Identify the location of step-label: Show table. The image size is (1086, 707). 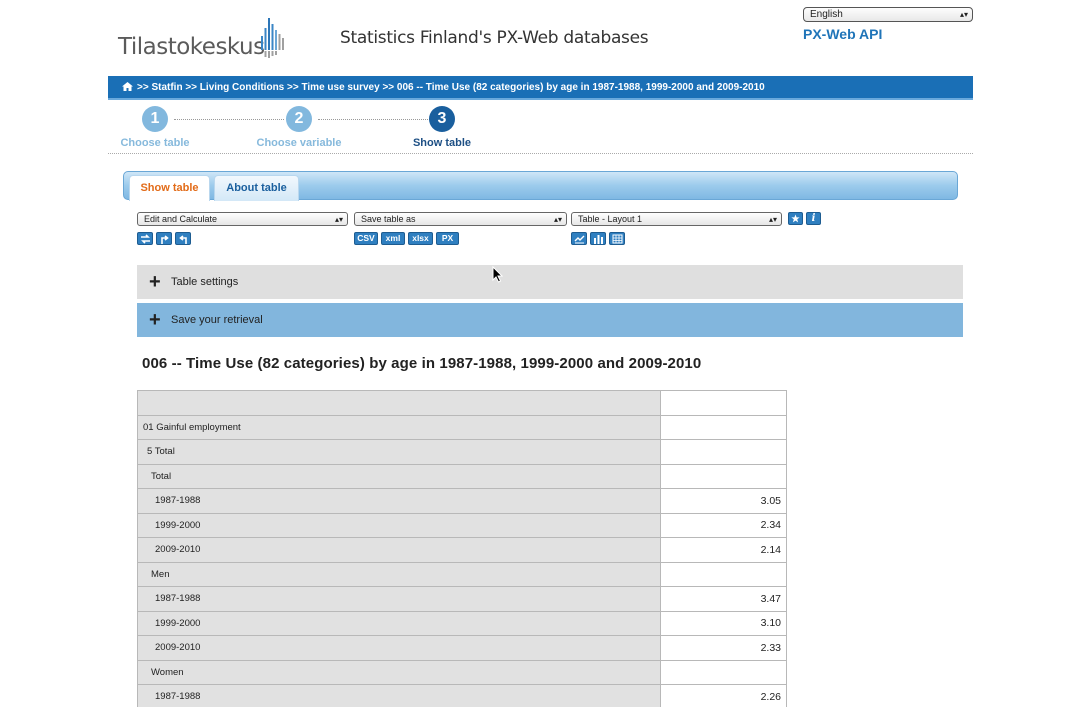
(442, 143).